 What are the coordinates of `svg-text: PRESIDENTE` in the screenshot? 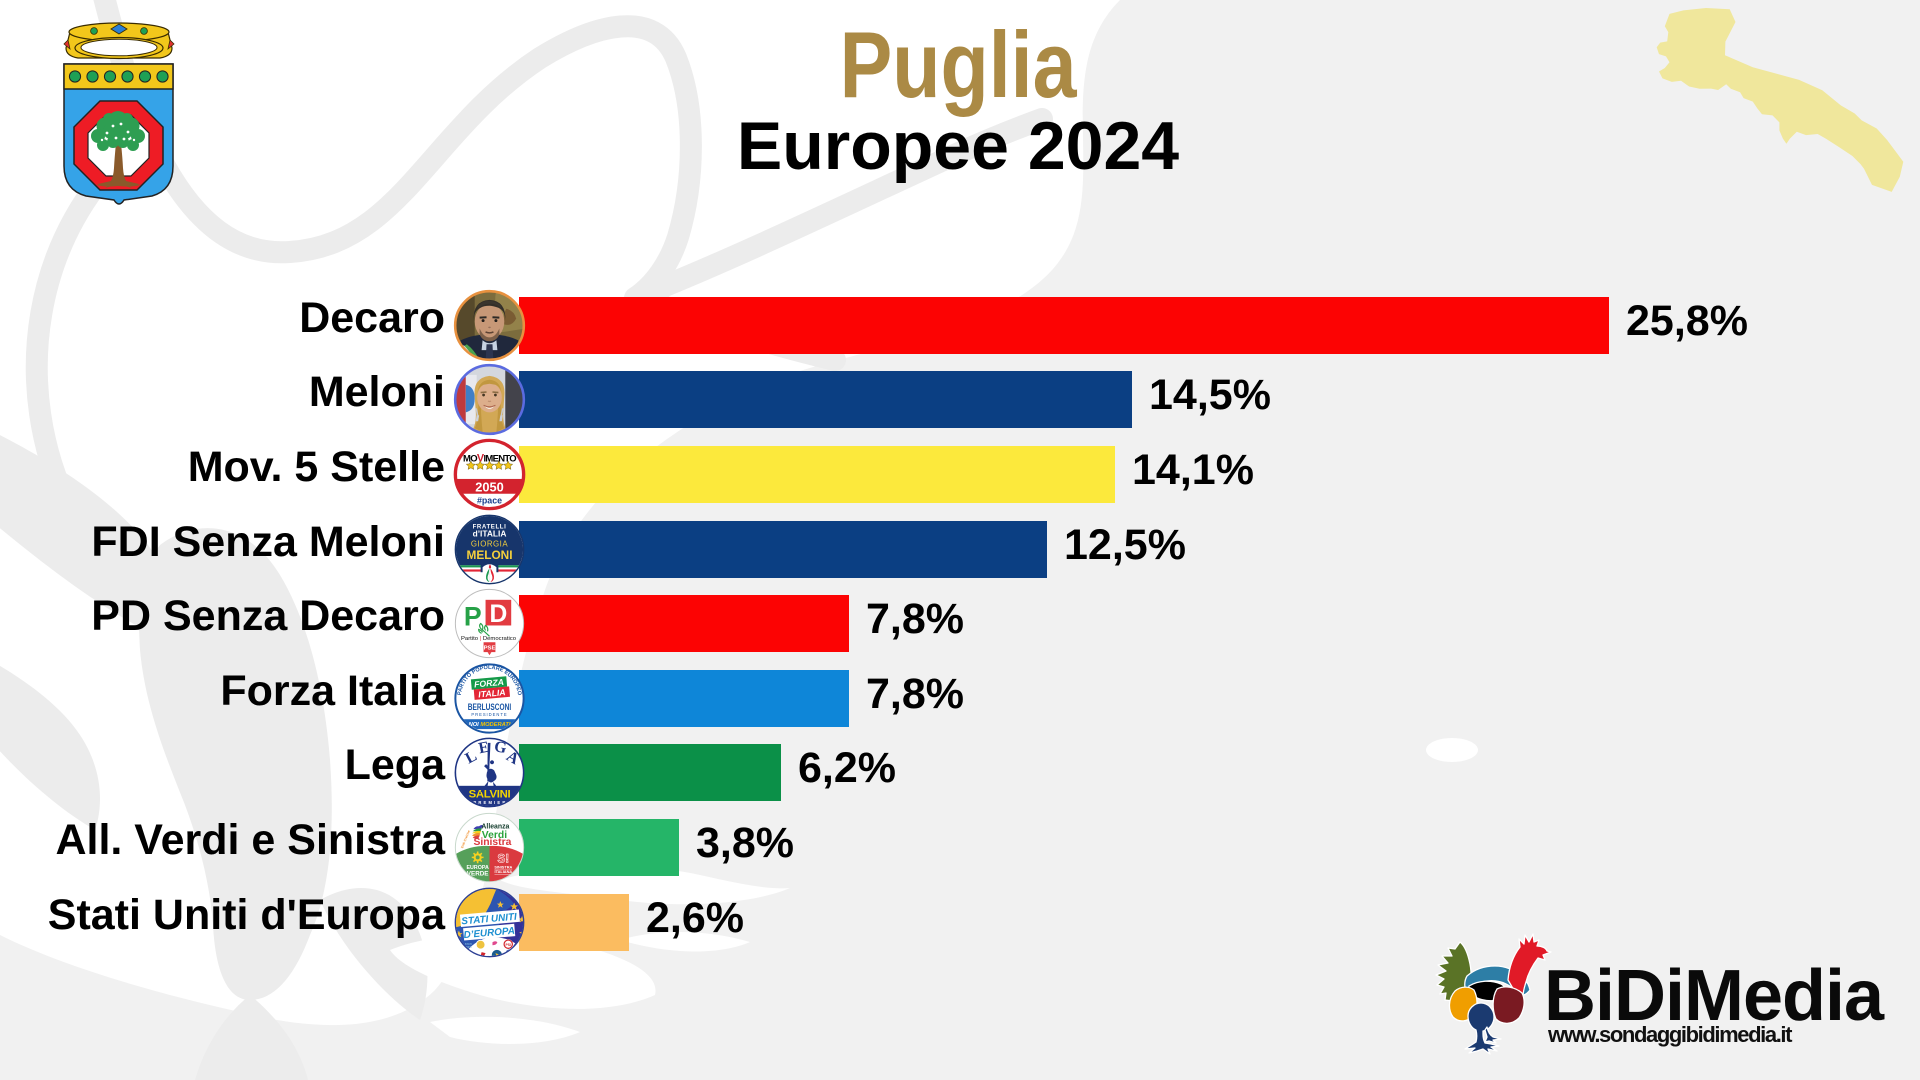 It's located at (489, 714).